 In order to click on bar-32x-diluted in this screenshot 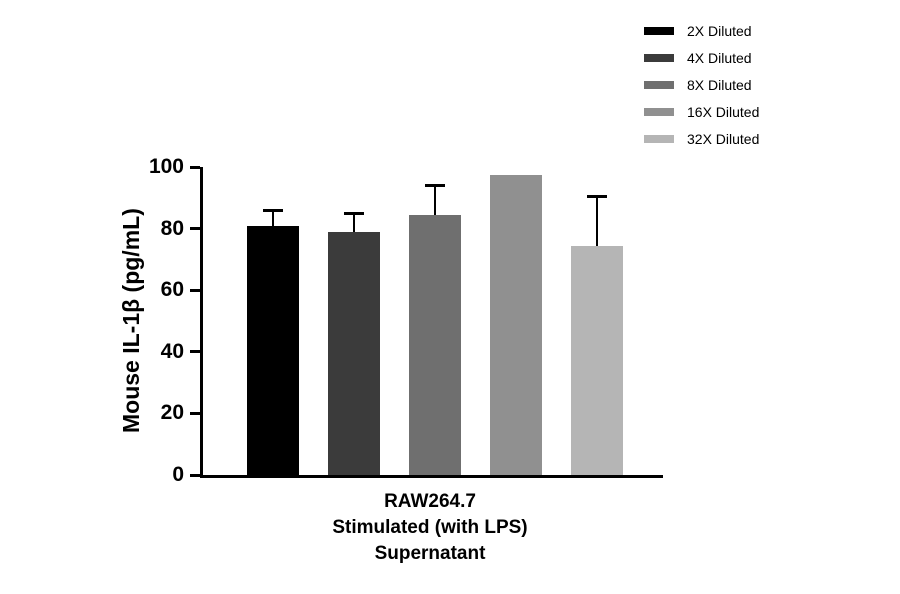, I will do `click(597, 360)`.